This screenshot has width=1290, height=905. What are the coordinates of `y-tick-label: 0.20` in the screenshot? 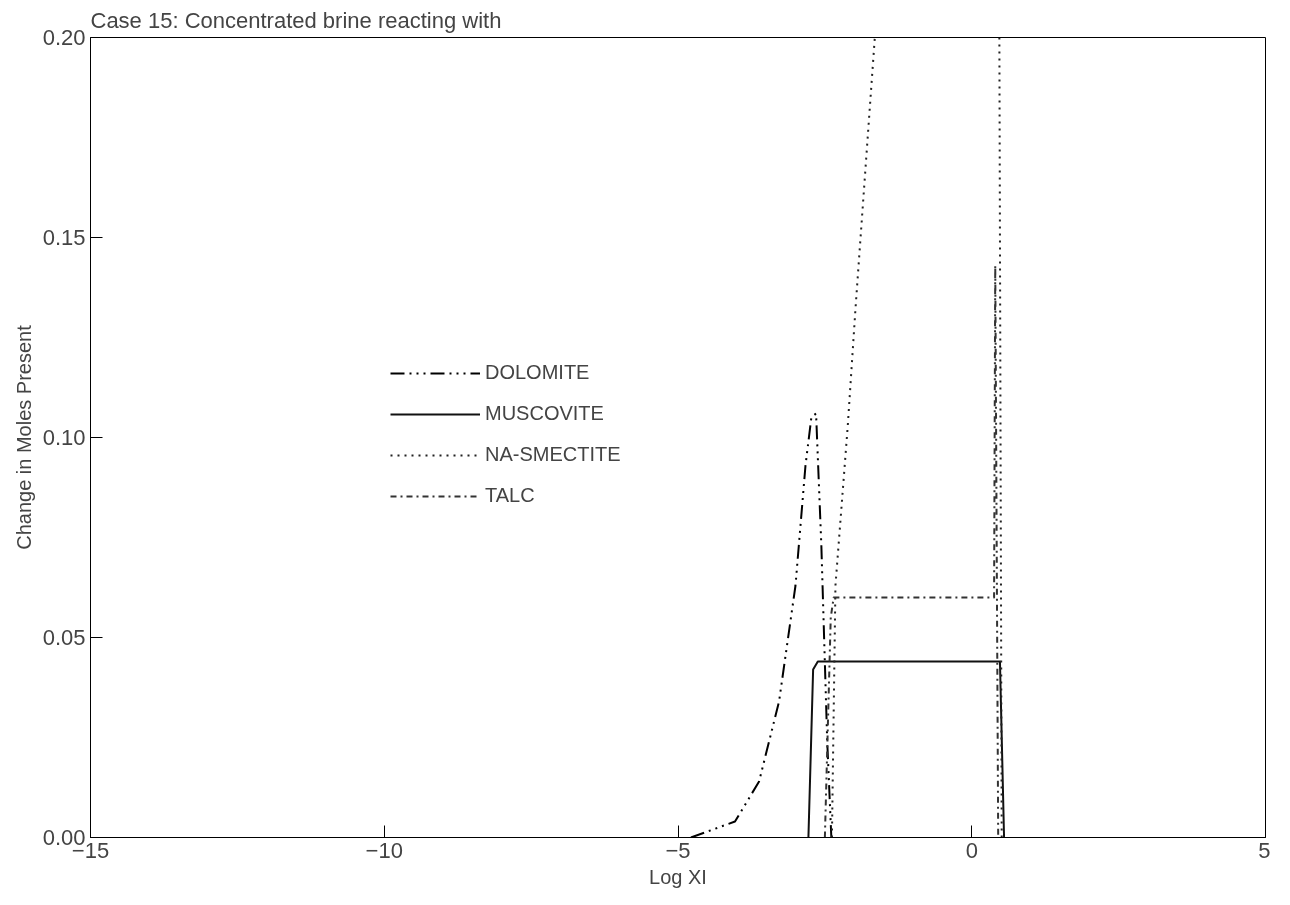 It's located at (64, 37).